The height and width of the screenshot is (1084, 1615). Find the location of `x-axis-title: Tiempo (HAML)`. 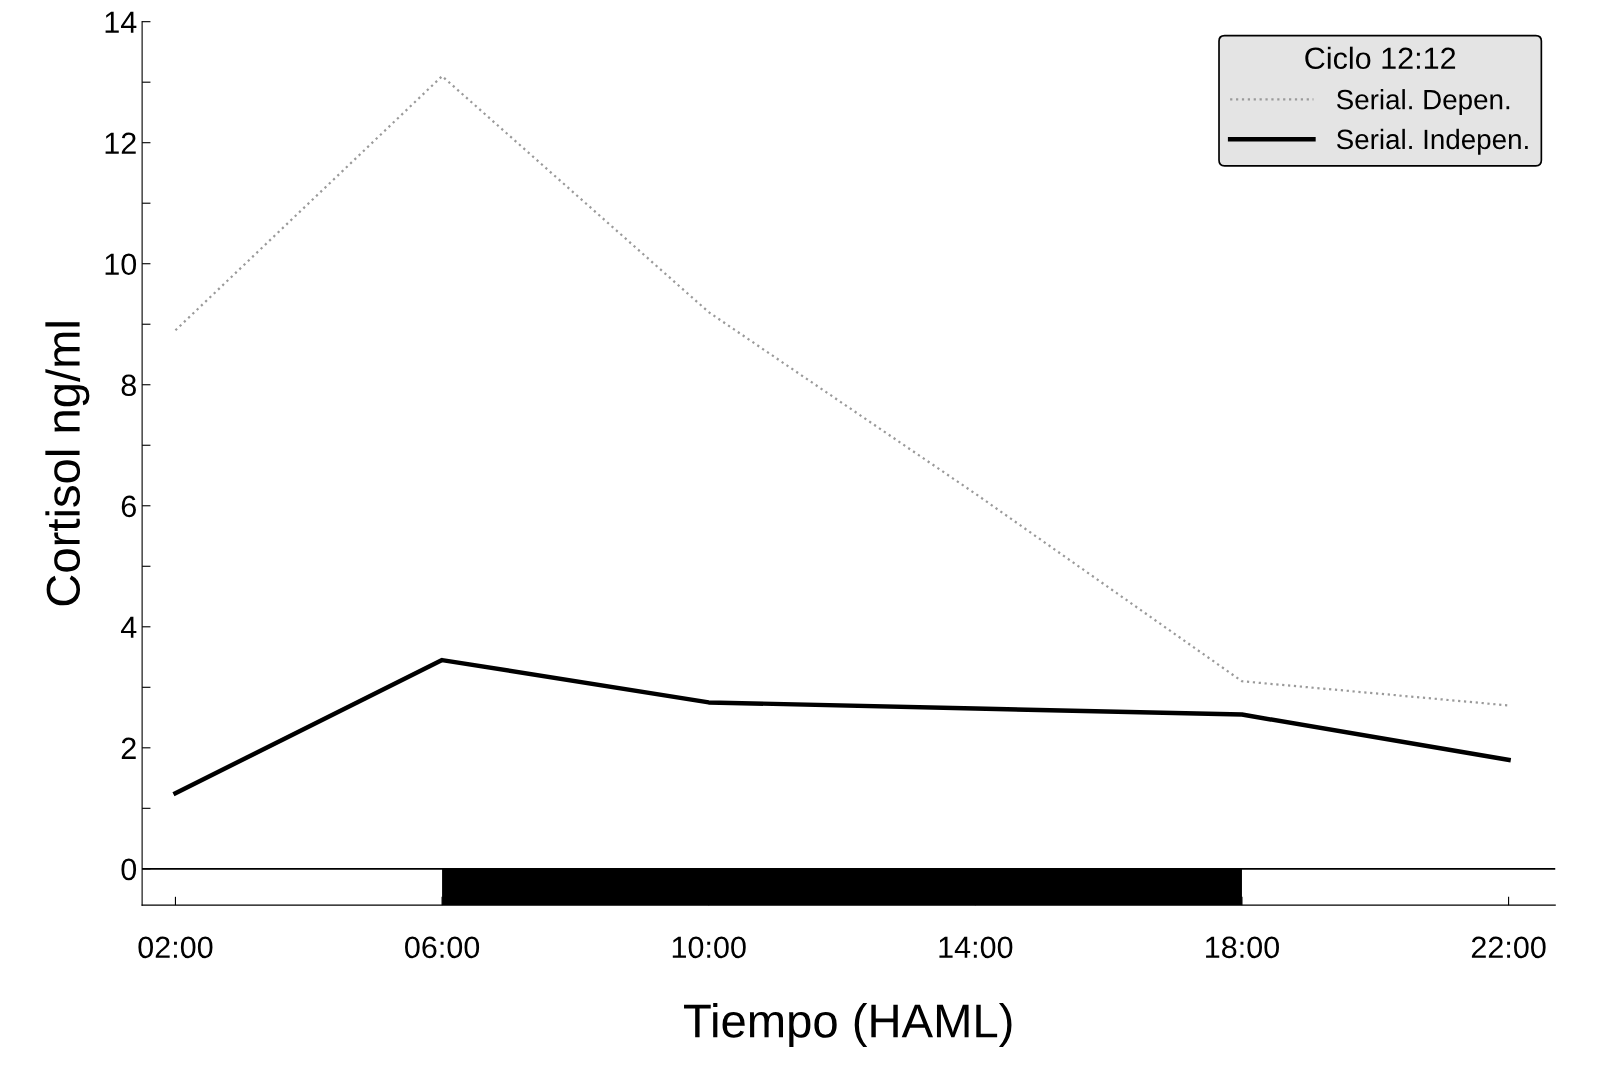

x-axis-title: Tiempo (HAML) is located at coordinates (848, 1025).